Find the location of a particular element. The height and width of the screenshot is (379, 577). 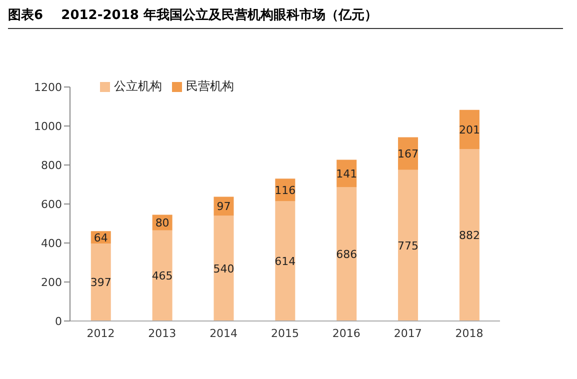

chart-title: 图表6 2012-2018 年我国公立及民营机构眼科市场（亿元） is located at coordinates (285, 17).